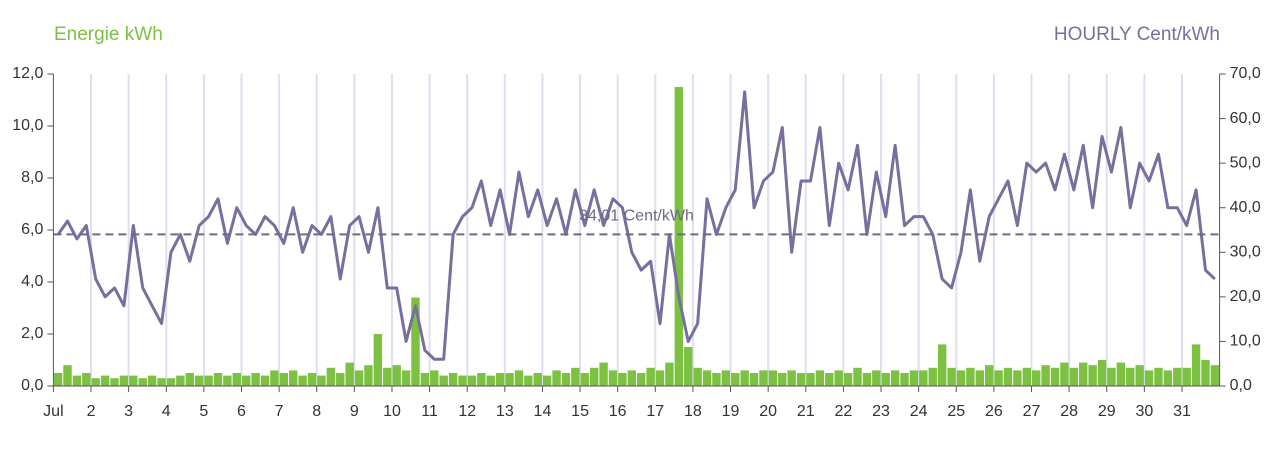  What do you see at coordinates (279, 411) in the screenshot?
I see `x-tick-label: 7` at bounding box center [279, 411].